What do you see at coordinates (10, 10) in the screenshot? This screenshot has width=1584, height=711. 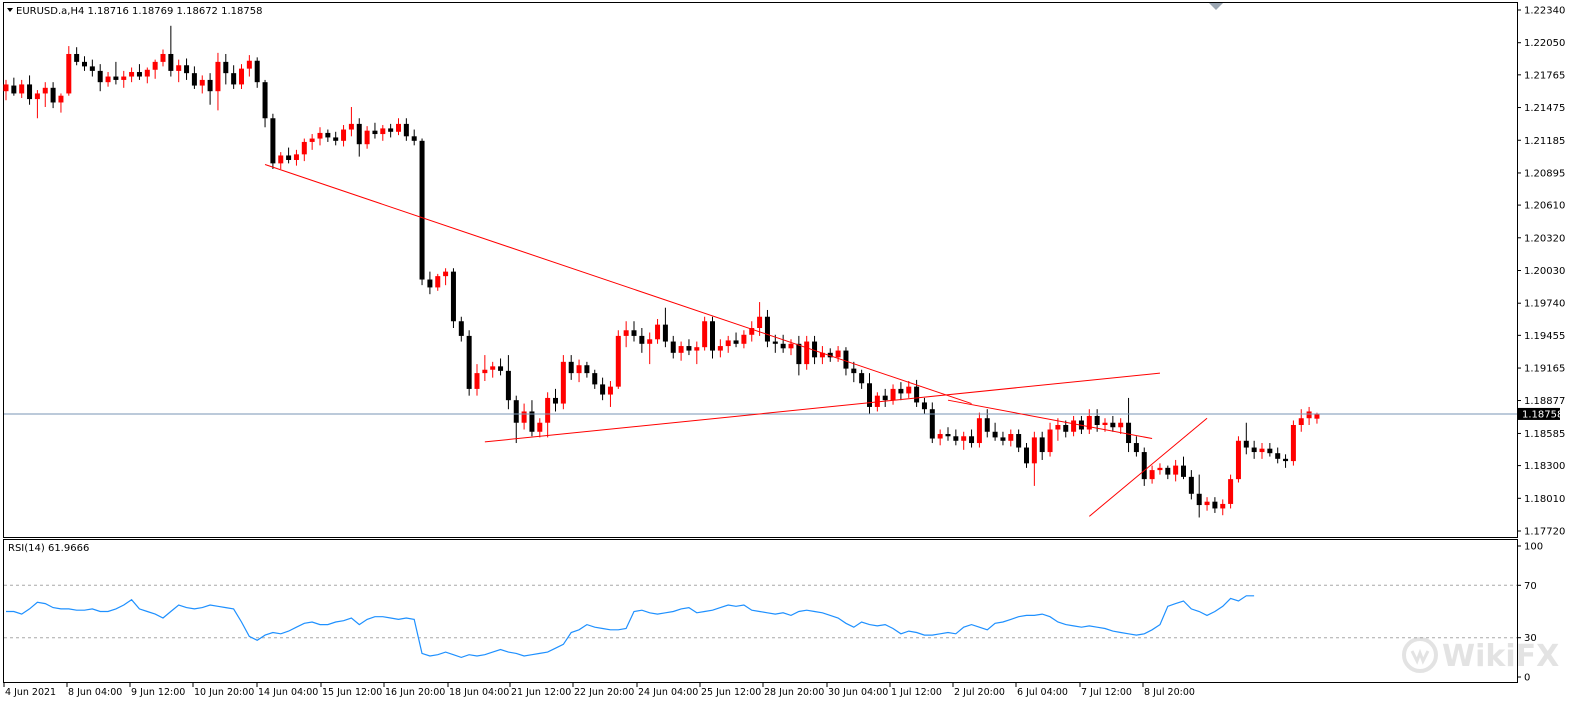 I see `triangle-down-icon` at bounding box center [10, 10].